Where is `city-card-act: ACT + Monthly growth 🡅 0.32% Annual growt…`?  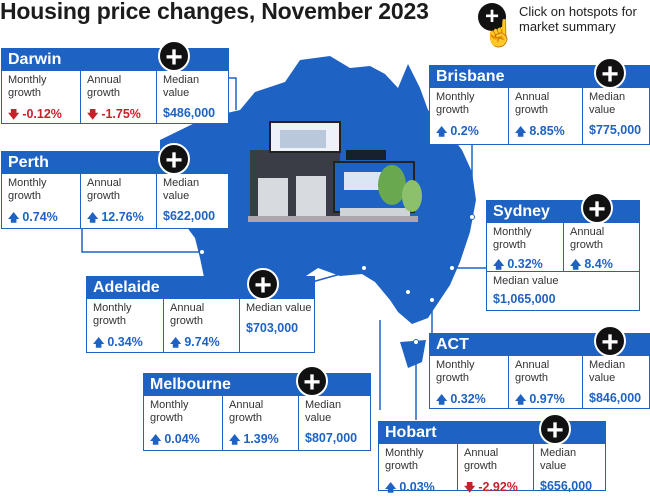 city-card-act: ACT + Monthly growth 🡅 0.32% Annual growt… is located at coordinates (539, 367).